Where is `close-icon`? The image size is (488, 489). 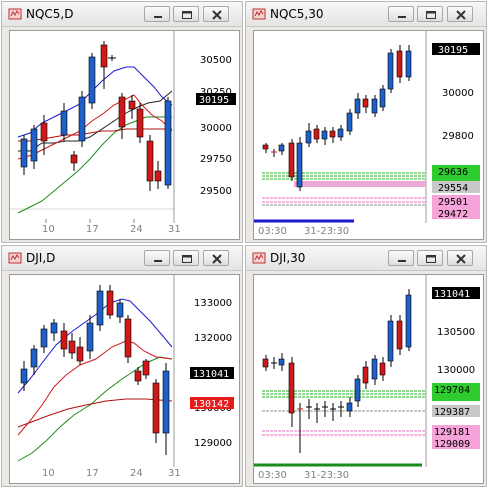
close-icon is located at coordinates (461, 259).